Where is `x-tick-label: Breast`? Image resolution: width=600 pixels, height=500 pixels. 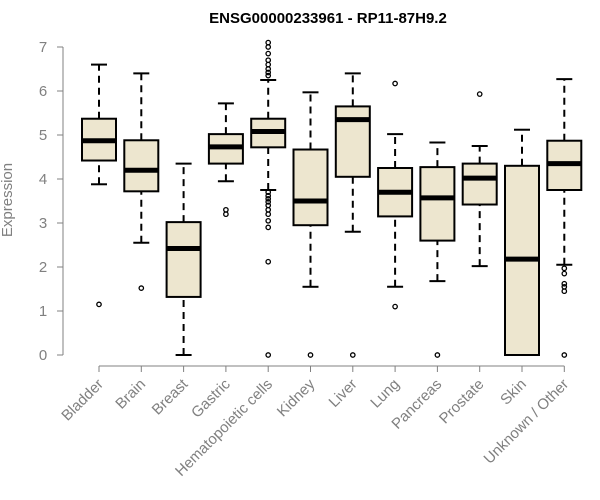 x-tick-label: Breast is located at coordinates (170, 396).